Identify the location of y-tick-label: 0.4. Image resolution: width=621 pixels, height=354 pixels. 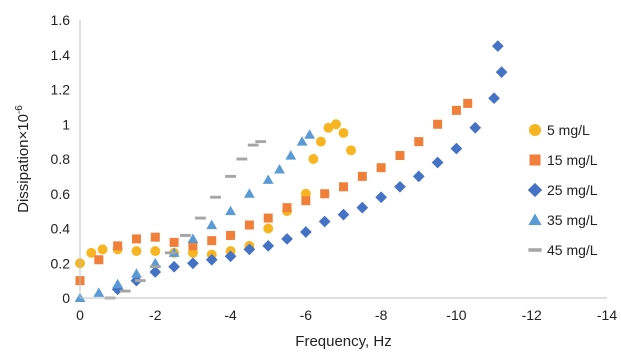
(61, 229).